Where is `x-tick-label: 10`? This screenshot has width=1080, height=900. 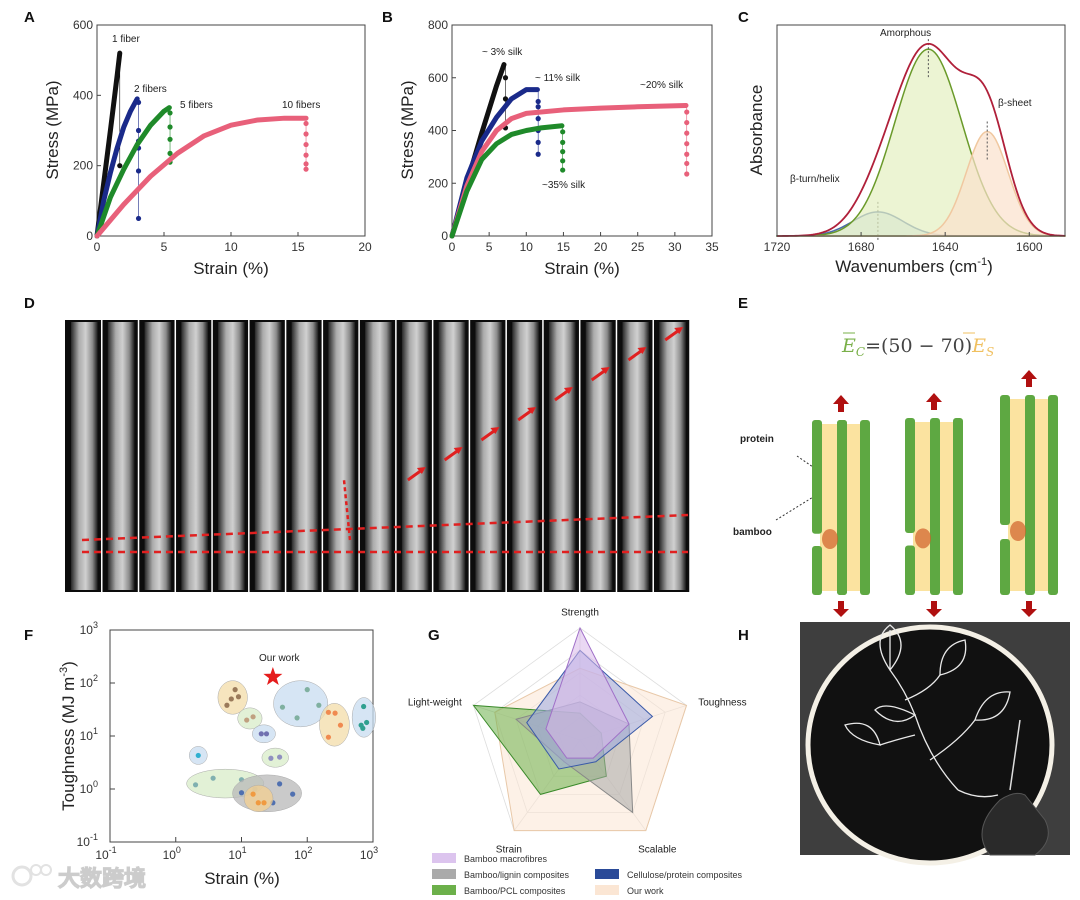
x-tick-label: 10 is located at coordinates (231, 247).